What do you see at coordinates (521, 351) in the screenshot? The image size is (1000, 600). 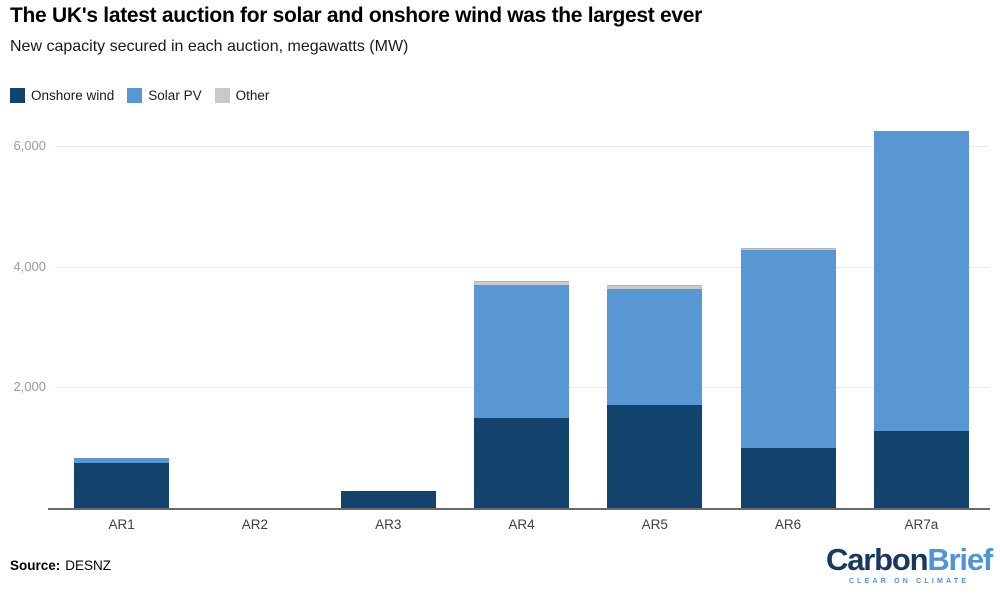 I see `bar-segment-solar-pv-ar4` at bounding box center [521, 351].